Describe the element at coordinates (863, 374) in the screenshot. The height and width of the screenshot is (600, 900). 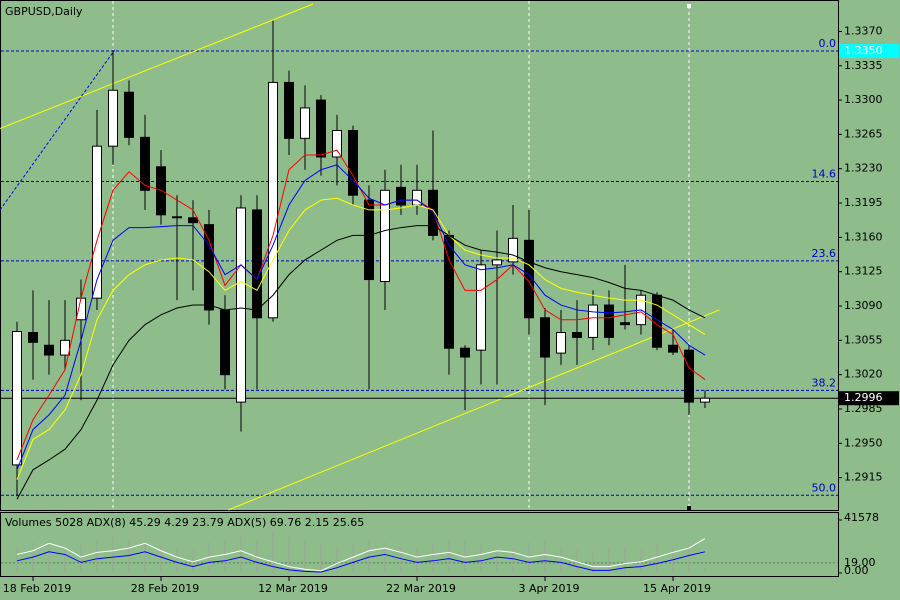
I see `y-tick-label: 1.3020` at that location.